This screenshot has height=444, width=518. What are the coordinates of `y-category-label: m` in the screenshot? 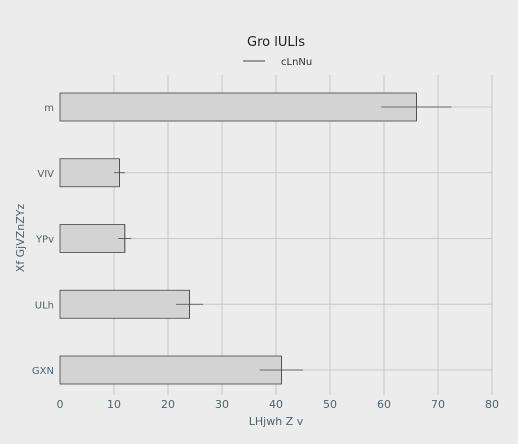 It's located at (49, 108).